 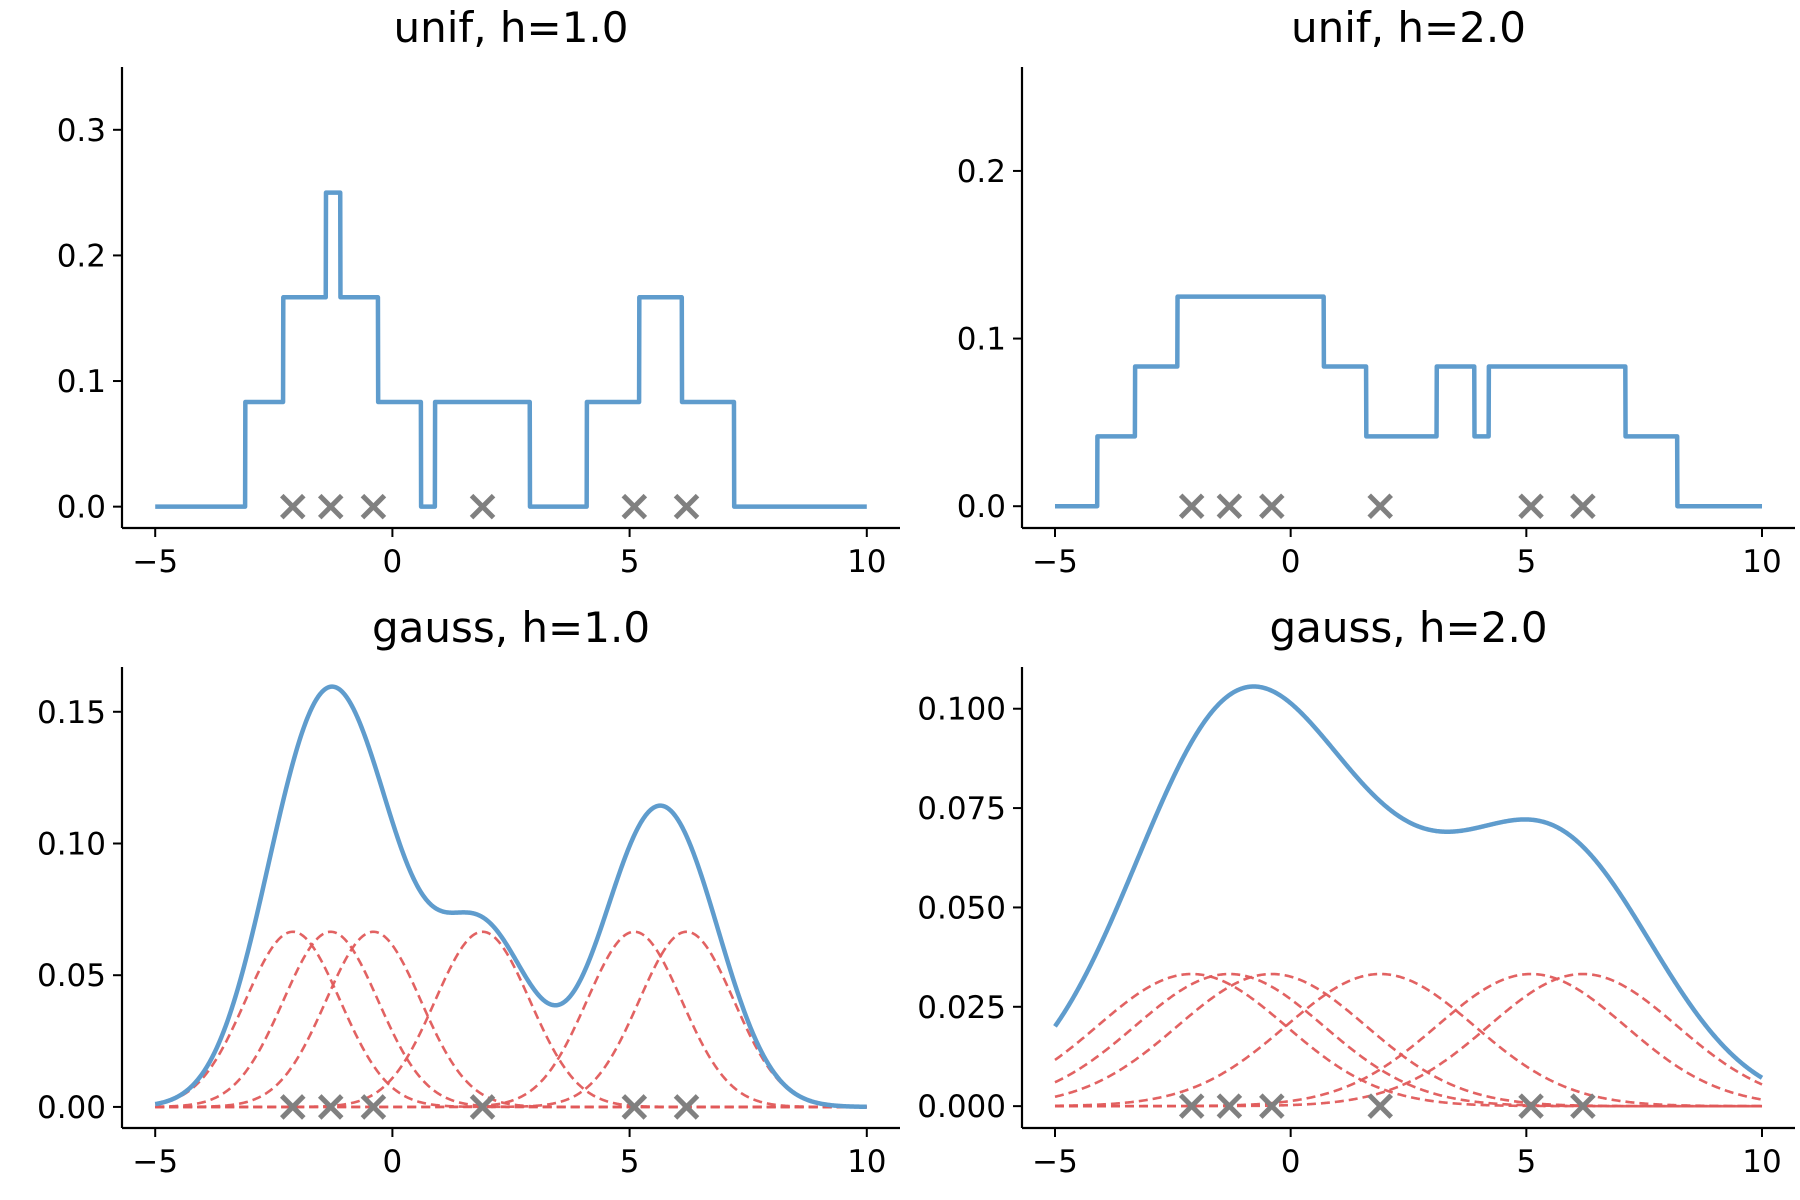 I want to click on y-tick-label: 0.3, so click(x=81, y=131).